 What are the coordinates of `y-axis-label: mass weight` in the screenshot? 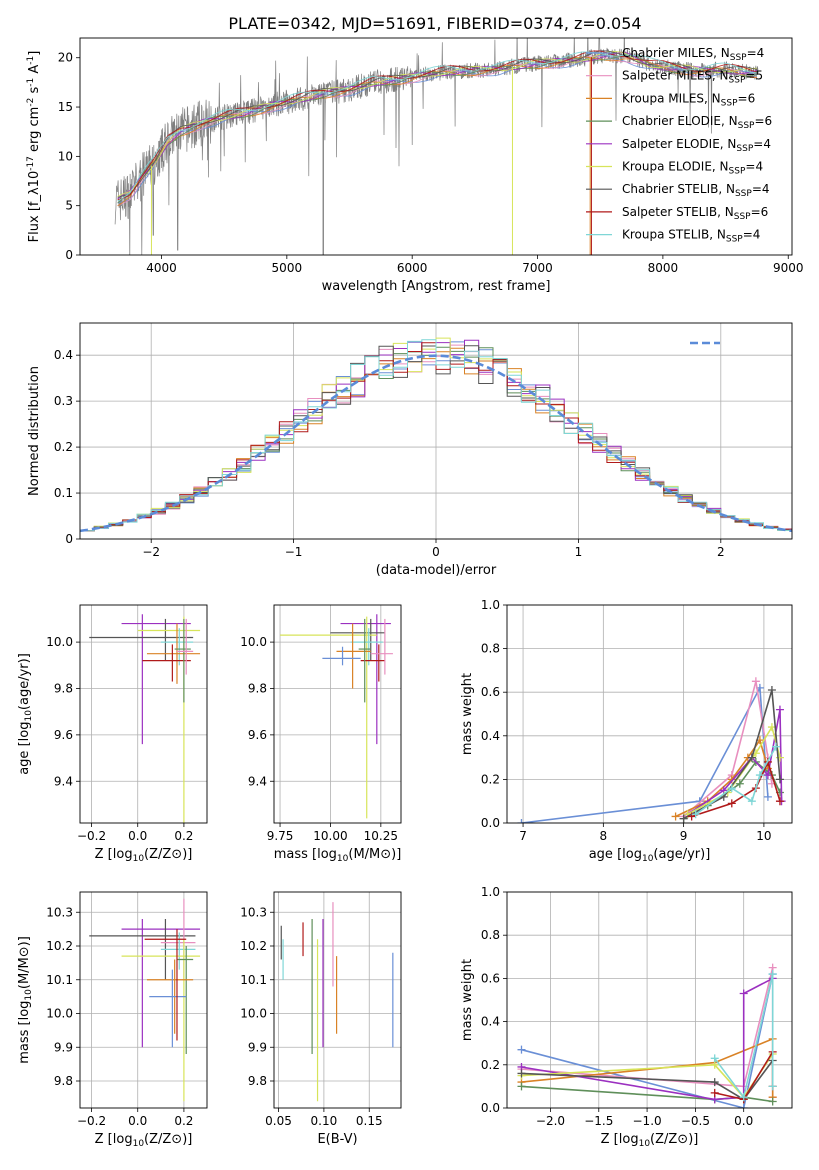 It's located at (467, 714).